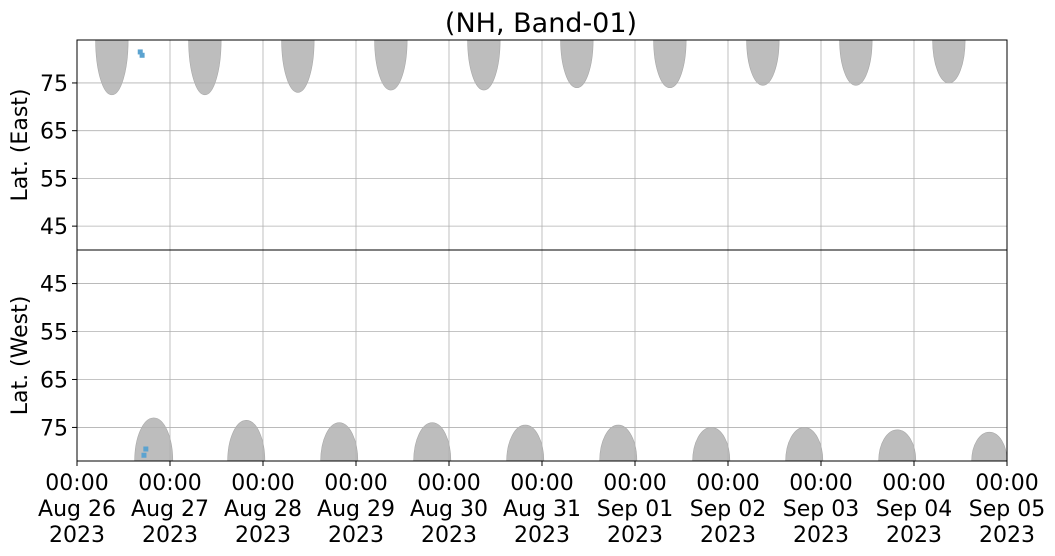 This screenshot has width=1055, height=556. I want to click on x-tick-date: Aug 28, so click(263, 509).